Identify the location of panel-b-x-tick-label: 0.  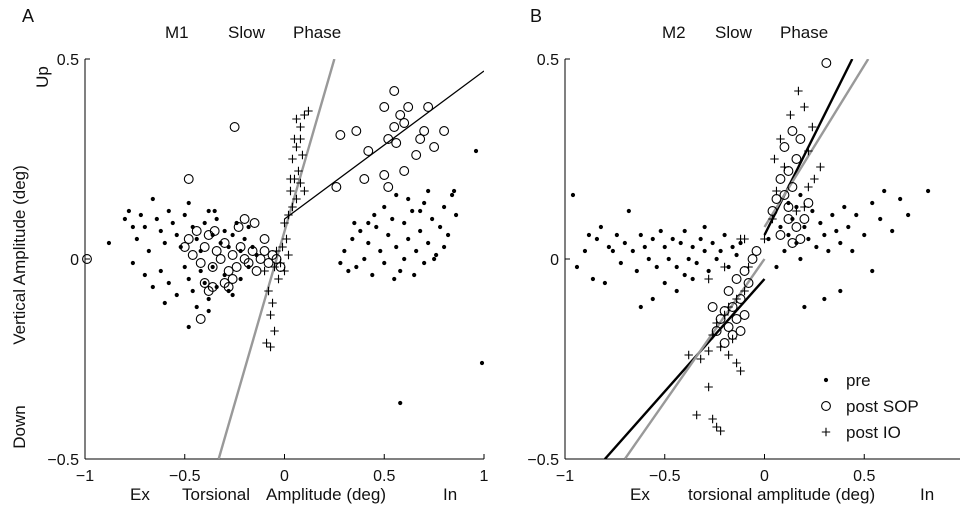
(764, 476).